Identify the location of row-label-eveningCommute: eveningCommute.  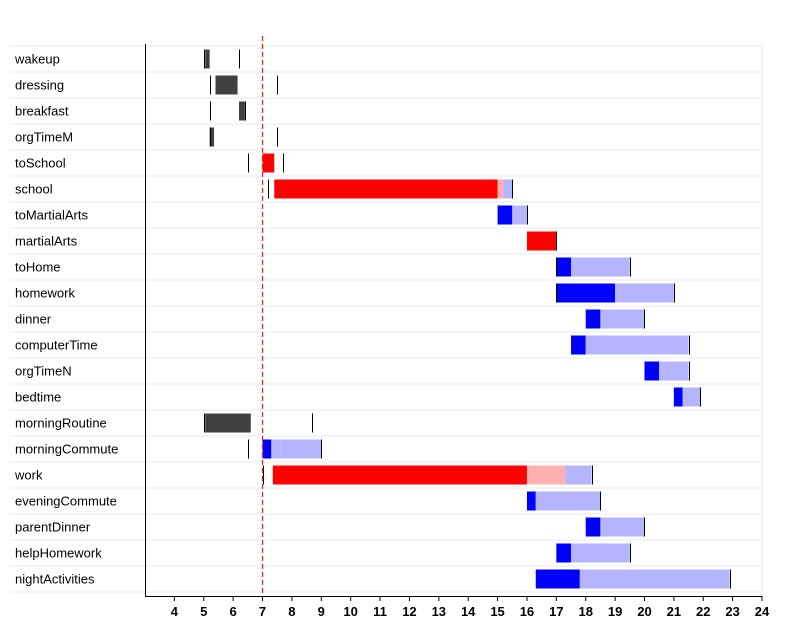
(66, 501).